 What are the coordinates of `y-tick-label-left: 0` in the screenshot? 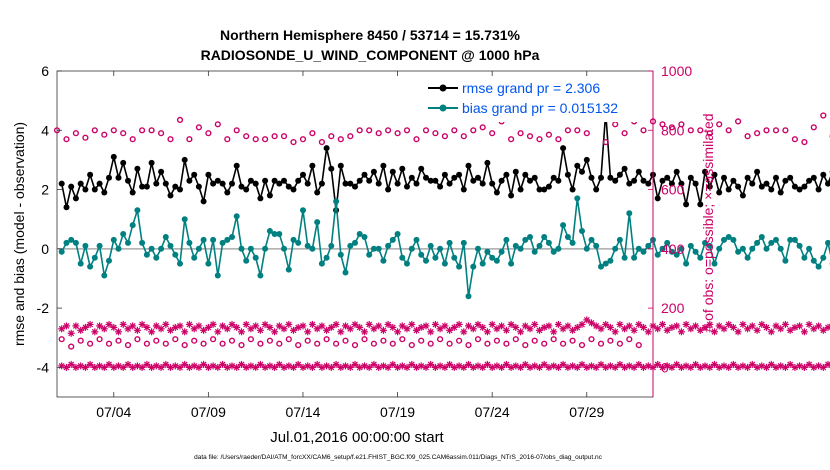 It's located at (45, 249).